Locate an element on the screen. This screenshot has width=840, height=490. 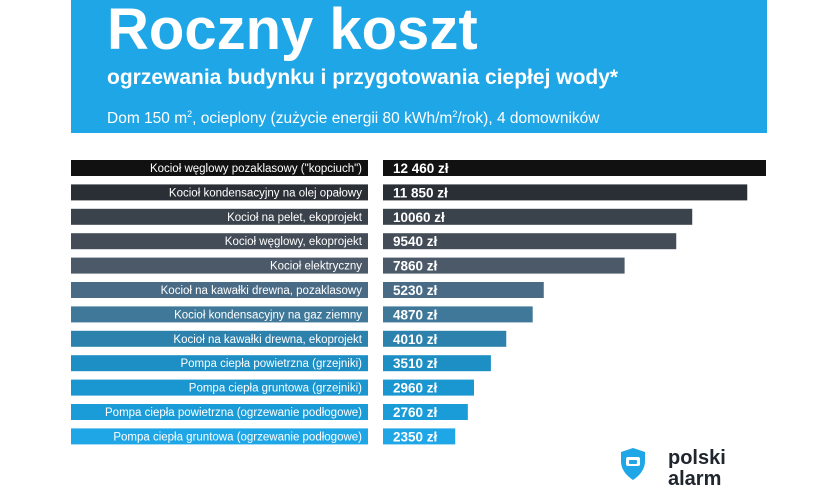
category-label: Kocioł kondensacyjny na gaz ziemny is located at coordinates (268, 315).